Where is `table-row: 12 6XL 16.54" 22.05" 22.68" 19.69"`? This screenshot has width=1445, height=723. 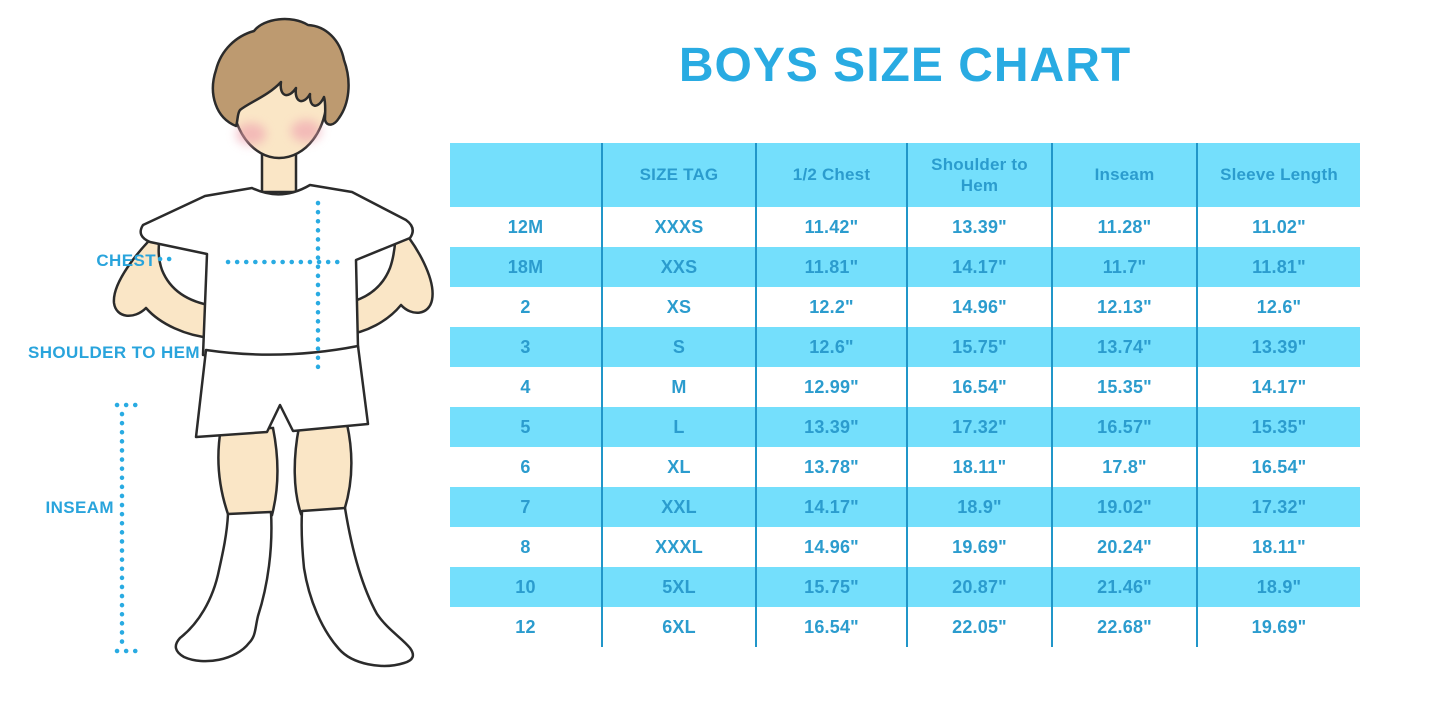 table-row: 12 6XL 16.54" 22.05" 22.68" 19.69" is located at coordinates (905, 627).